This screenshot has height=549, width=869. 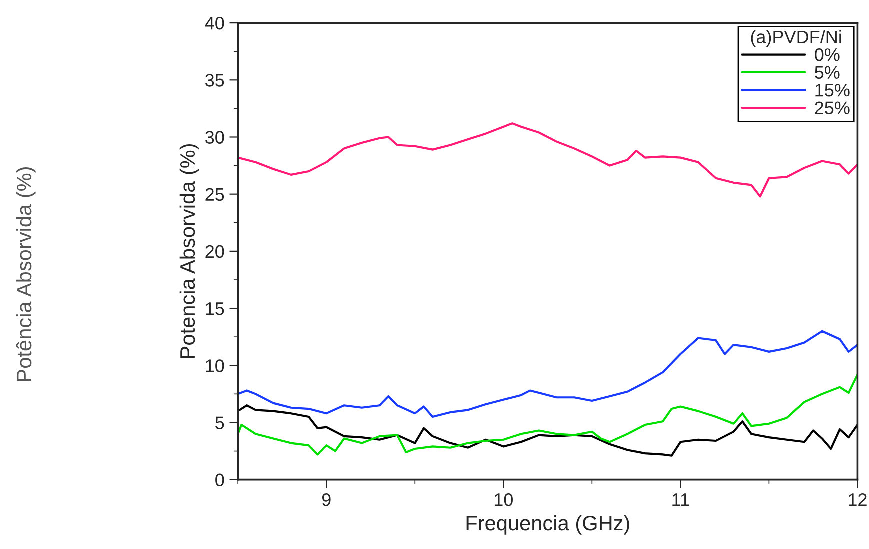 I want to click on legend-label: 5%, so click(x=827, y=73).